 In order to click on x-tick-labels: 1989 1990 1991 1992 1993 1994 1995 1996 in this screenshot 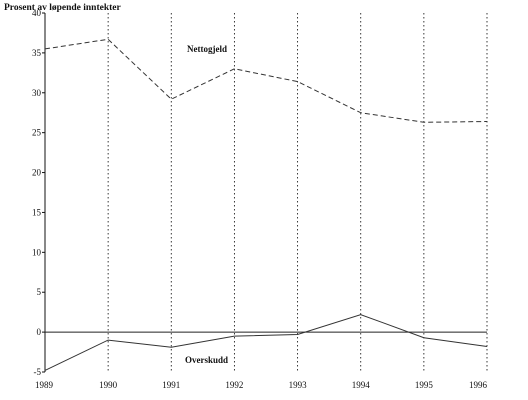, I will do `click(261, 385)`.